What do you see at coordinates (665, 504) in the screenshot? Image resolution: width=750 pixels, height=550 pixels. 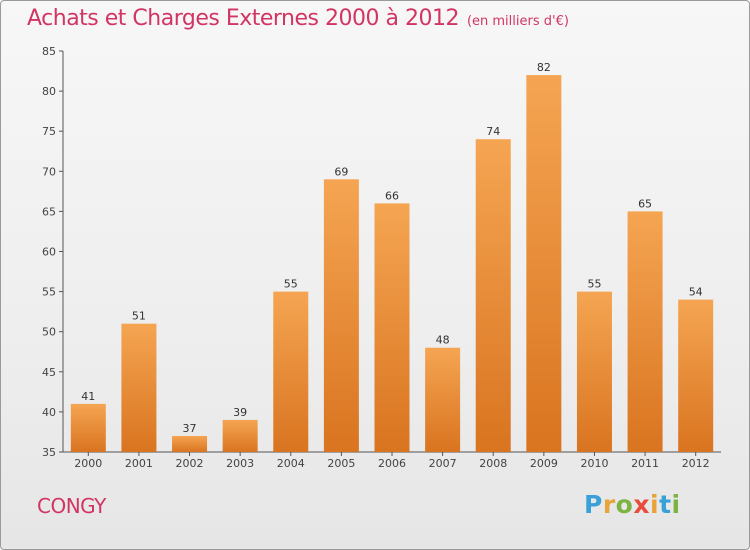 I see `logo-letter: t` at bounding box center [665, 504].